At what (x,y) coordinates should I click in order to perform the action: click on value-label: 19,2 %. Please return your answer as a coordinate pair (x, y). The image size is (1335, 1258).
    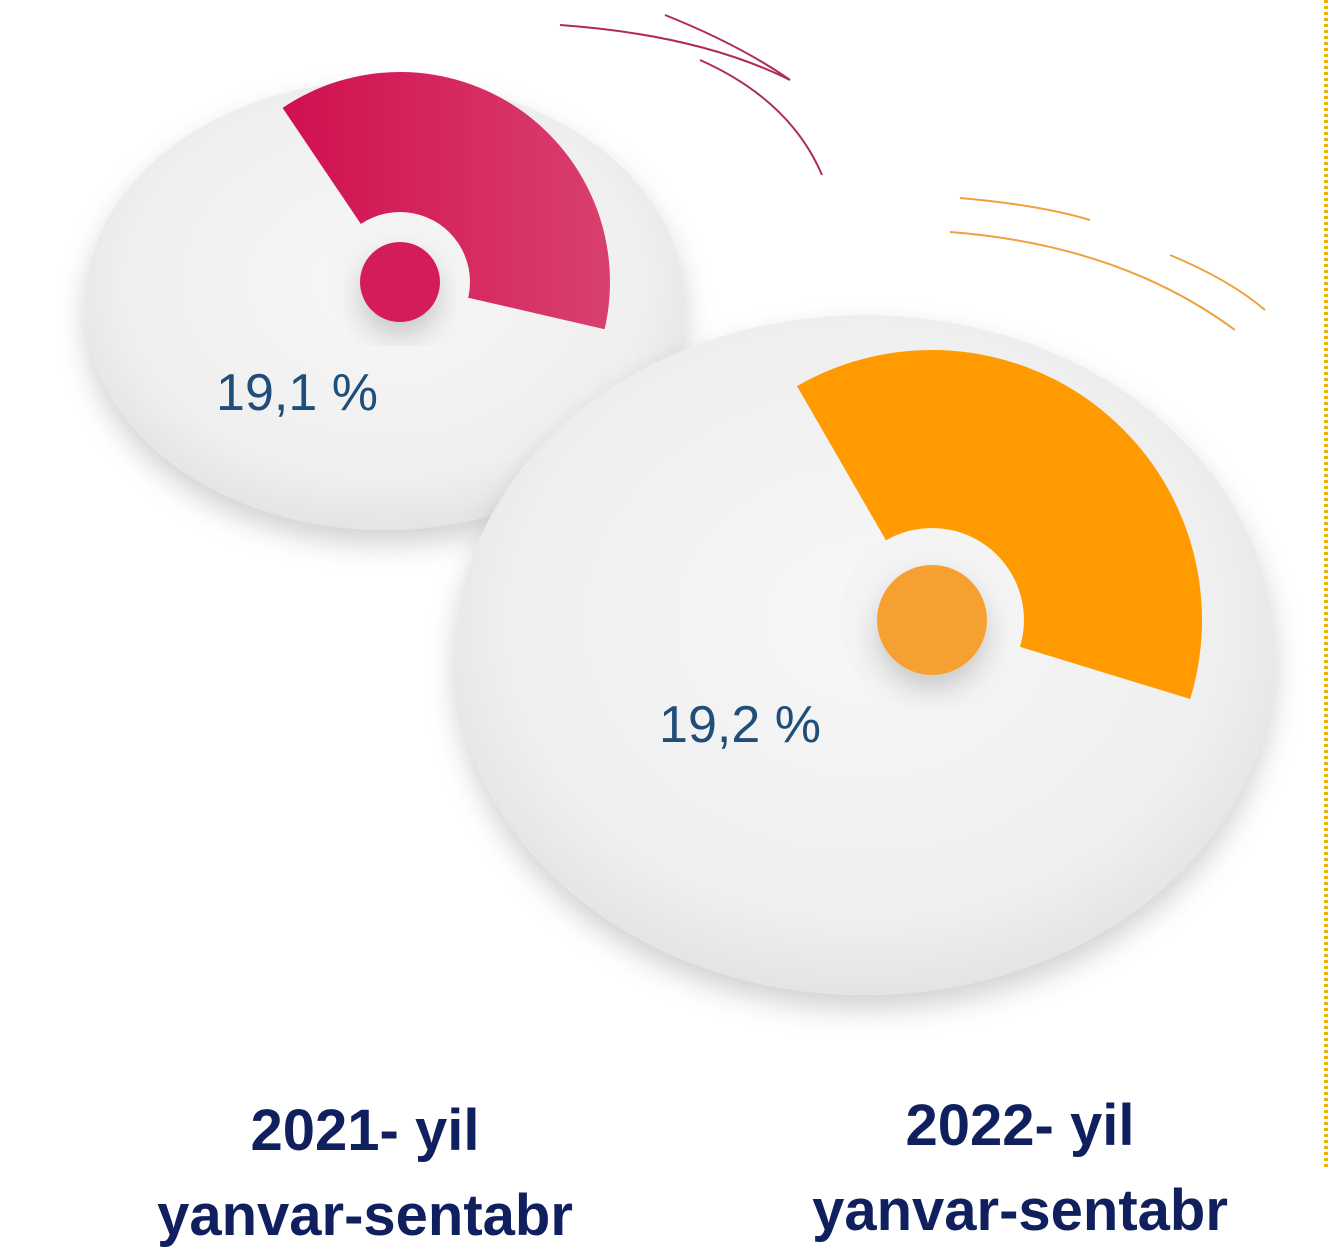
    Looking at the image, I should click on (740, 725).